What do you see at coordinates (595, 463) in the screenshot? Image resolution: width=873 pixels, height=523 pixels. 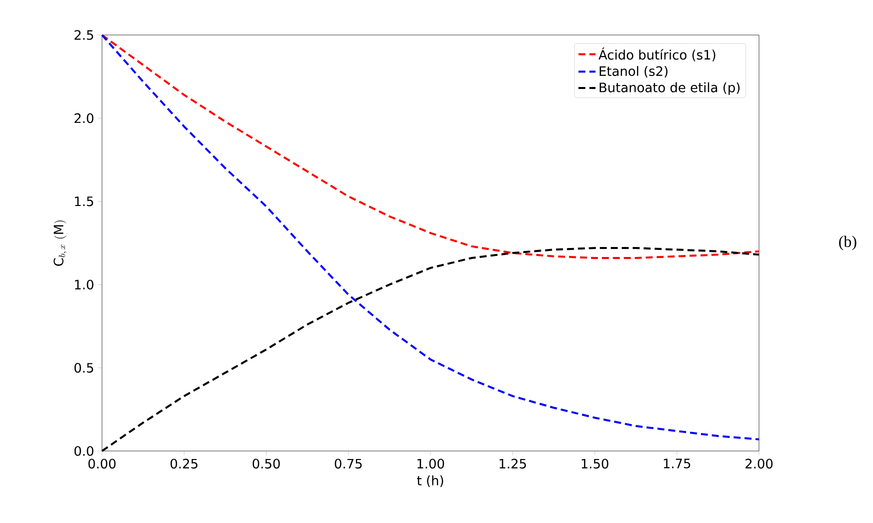 I see `x-tick-label: 1.50` at bounding box center [595, 463].